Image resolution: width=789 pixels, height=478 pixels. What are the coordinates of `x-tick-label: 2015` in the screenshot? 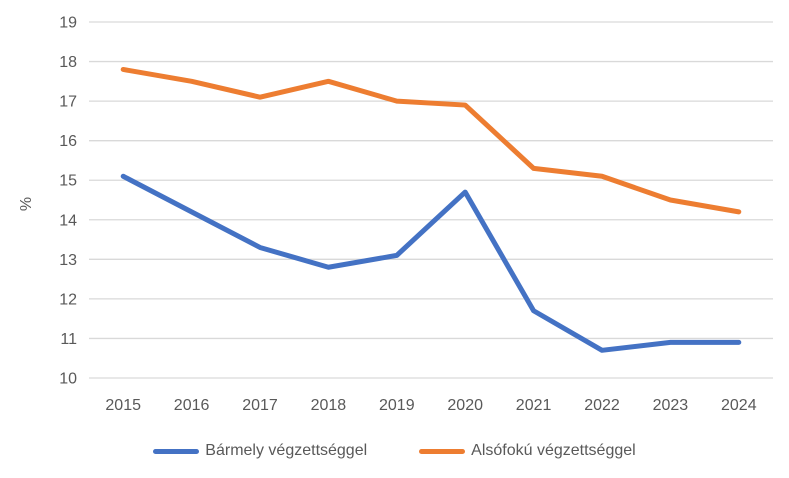 It's located at (123, 405).